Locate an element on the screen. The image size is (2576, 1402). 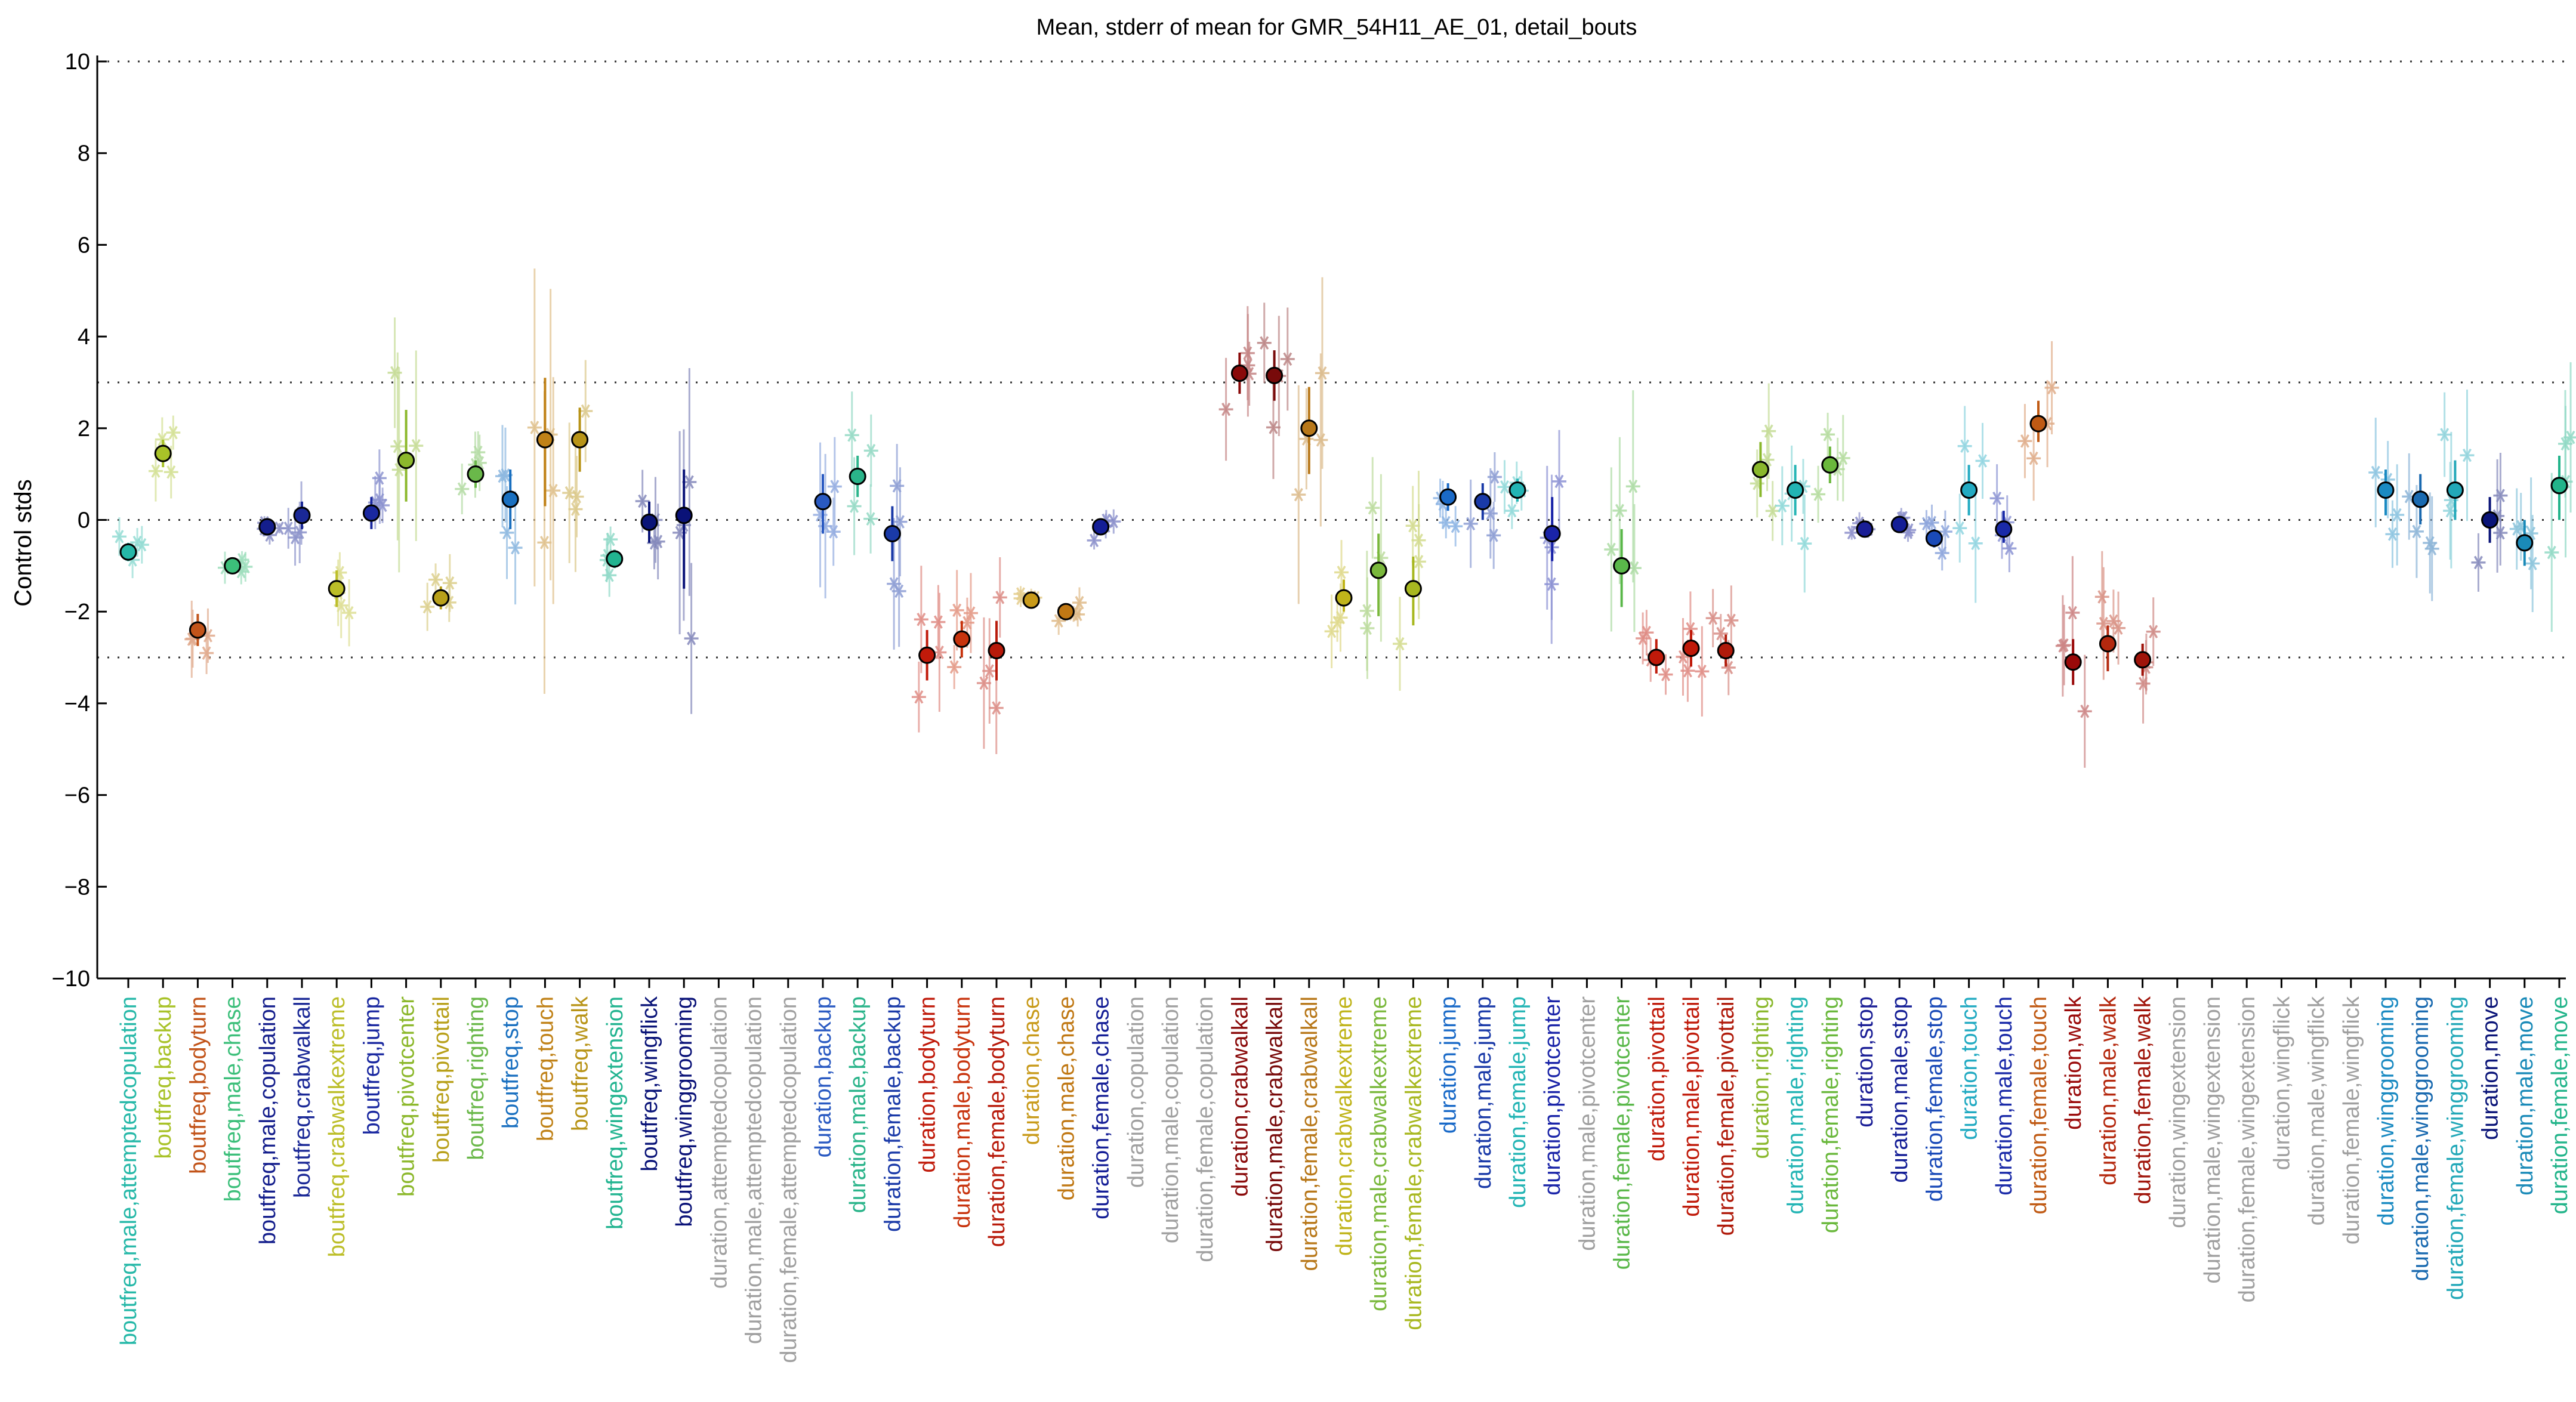
y-axis-label: Control stds is located at coordinates (23, 542).